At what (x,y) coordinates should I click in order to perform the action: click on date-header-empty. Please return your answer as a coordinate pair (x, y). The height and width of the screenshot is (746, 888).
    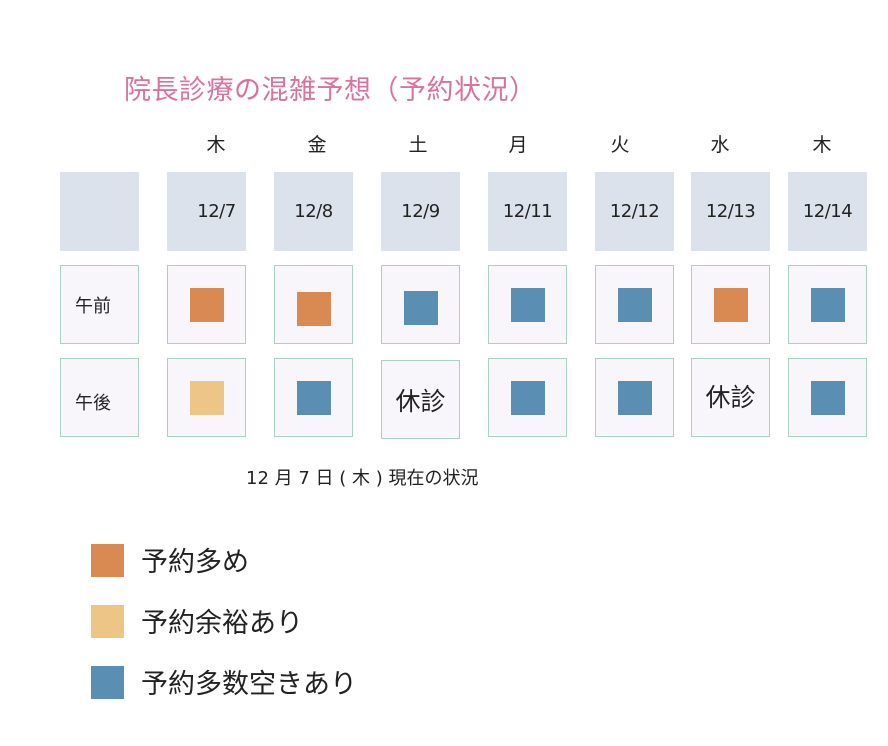
    Looking at the image, I should click on (99, 211).